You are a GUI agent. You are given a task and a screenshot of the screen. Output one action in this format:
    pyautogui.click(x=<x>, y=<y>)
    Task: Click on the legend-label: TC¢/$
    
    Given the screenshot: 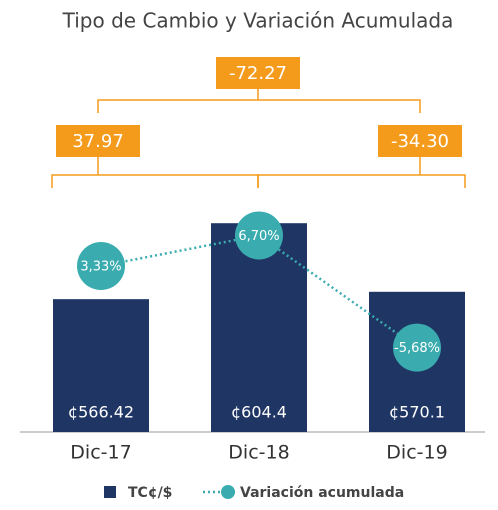 What is the action you would take?
    pyautogui.click(x=150, y=493)
    